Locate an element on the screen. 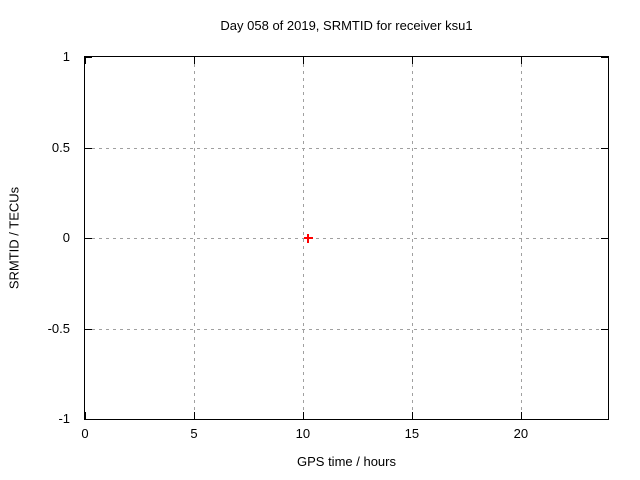 Image resolution: width=640 pixels, height=480 pixels. y-tick-label: 0 is located at coordinates (66, 237).